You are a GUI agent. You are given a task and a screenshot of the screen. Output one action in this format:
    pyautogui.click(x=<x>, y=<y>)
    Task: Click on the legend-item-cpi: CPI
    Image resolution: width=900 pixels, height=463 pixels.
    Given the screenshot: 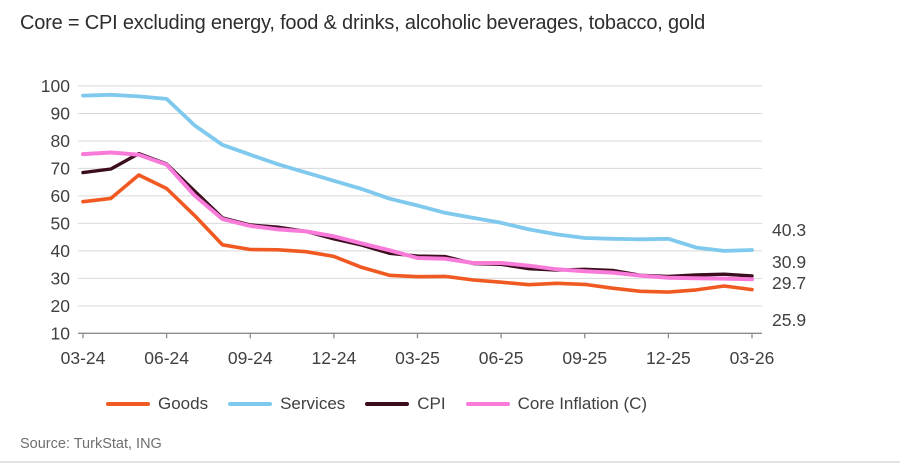 What is the action you would take?
    pyautogui.click(x=405, y=404)
    